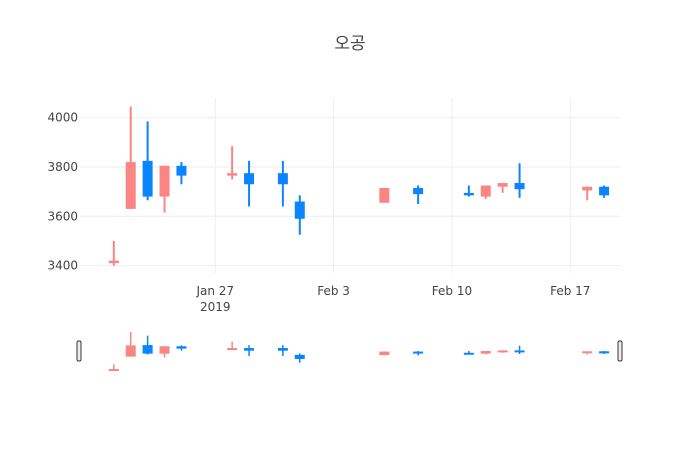 The image size is (700, 450). I want to click on y-tick-label: 4000, so click(62, 118).